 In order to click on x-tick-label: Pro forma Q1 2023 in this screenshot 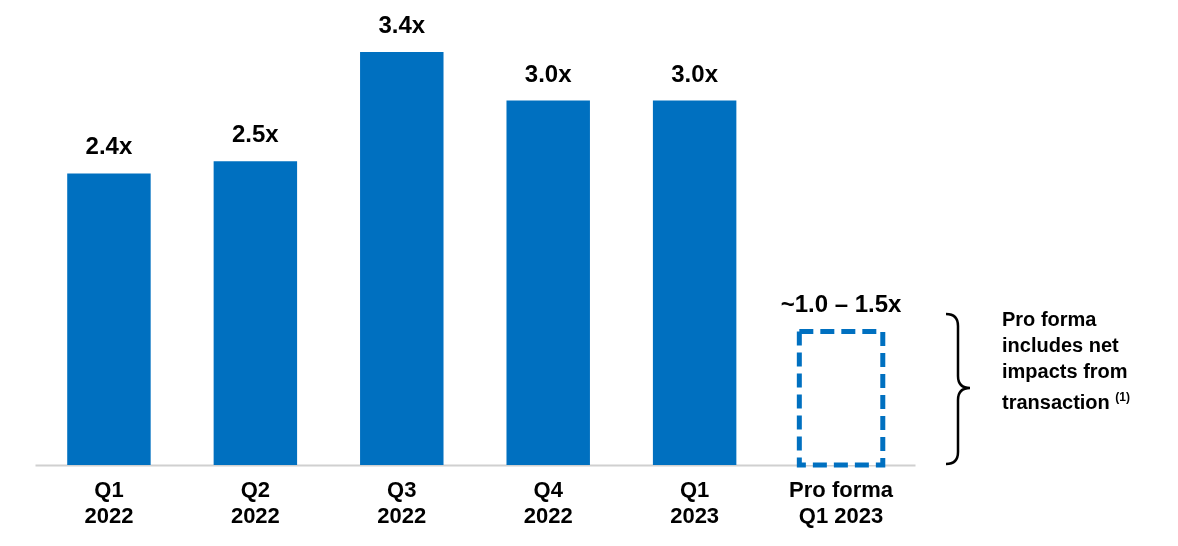, I will do `click(841, 502)`.